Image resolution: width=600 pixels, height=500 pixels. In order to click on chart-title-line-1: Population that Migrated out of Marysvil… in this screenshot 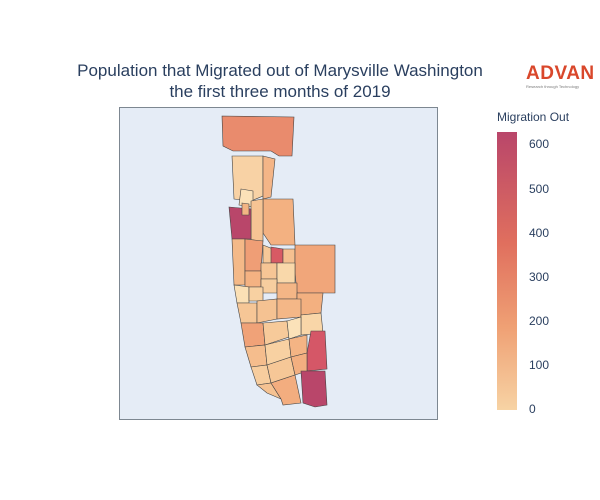, I will do `click(280, 70)`.